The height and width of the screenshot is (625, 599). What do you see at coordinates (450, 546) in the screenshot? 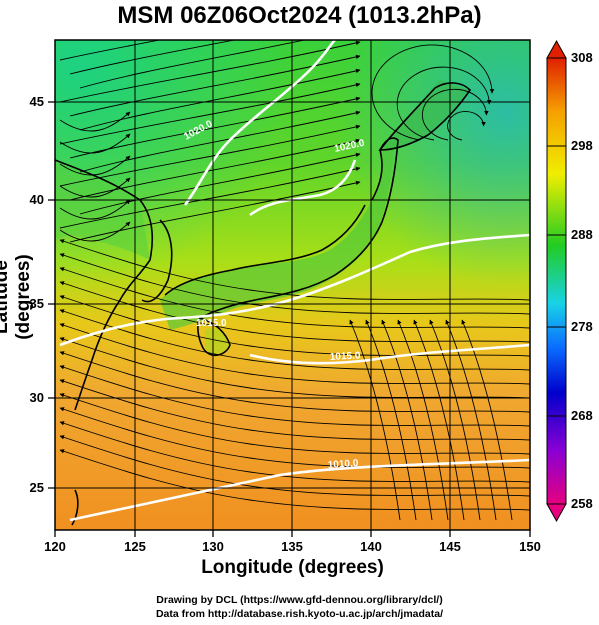
I see `x-tick-label: 145` at bounding box center [450, 546].